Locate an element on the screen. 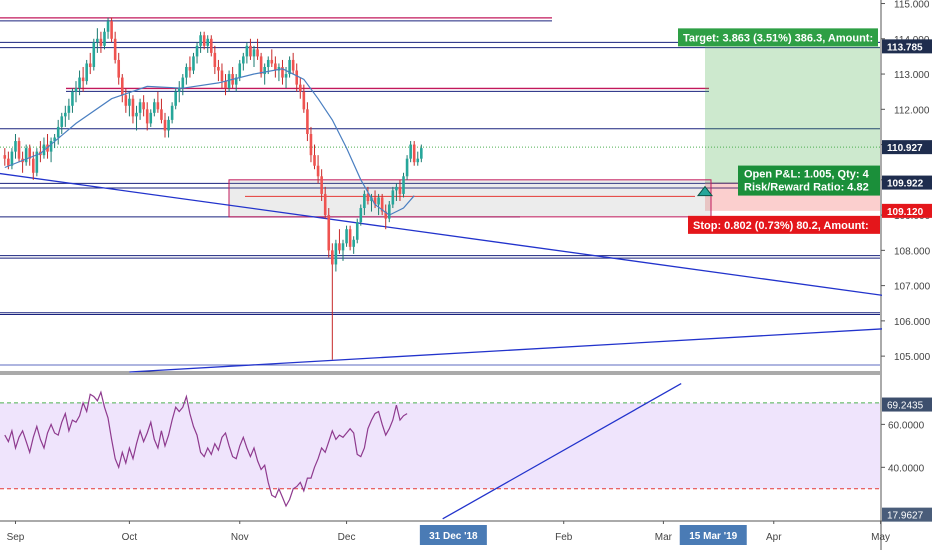 The width and height of the screenshot is (932, 555). price-tick-label: 112.000 is located at coordinates (912, 110).